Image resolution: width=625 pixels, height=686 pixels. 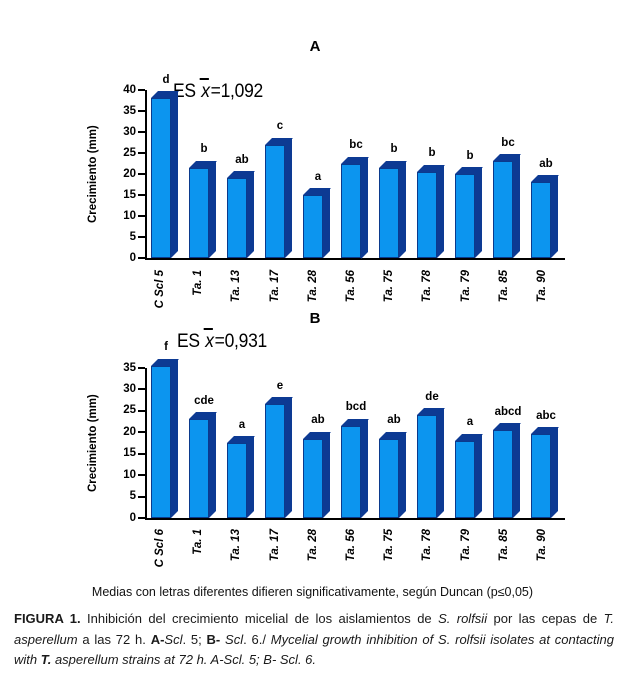 I want to click on significance-letter: f, so click(x=166, y=347).